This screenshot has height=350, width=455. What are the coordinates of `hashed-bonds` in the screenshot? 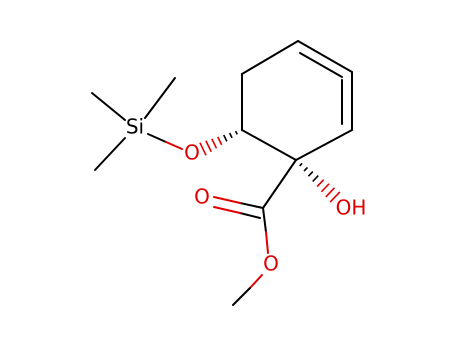 It's located at (270, 165).